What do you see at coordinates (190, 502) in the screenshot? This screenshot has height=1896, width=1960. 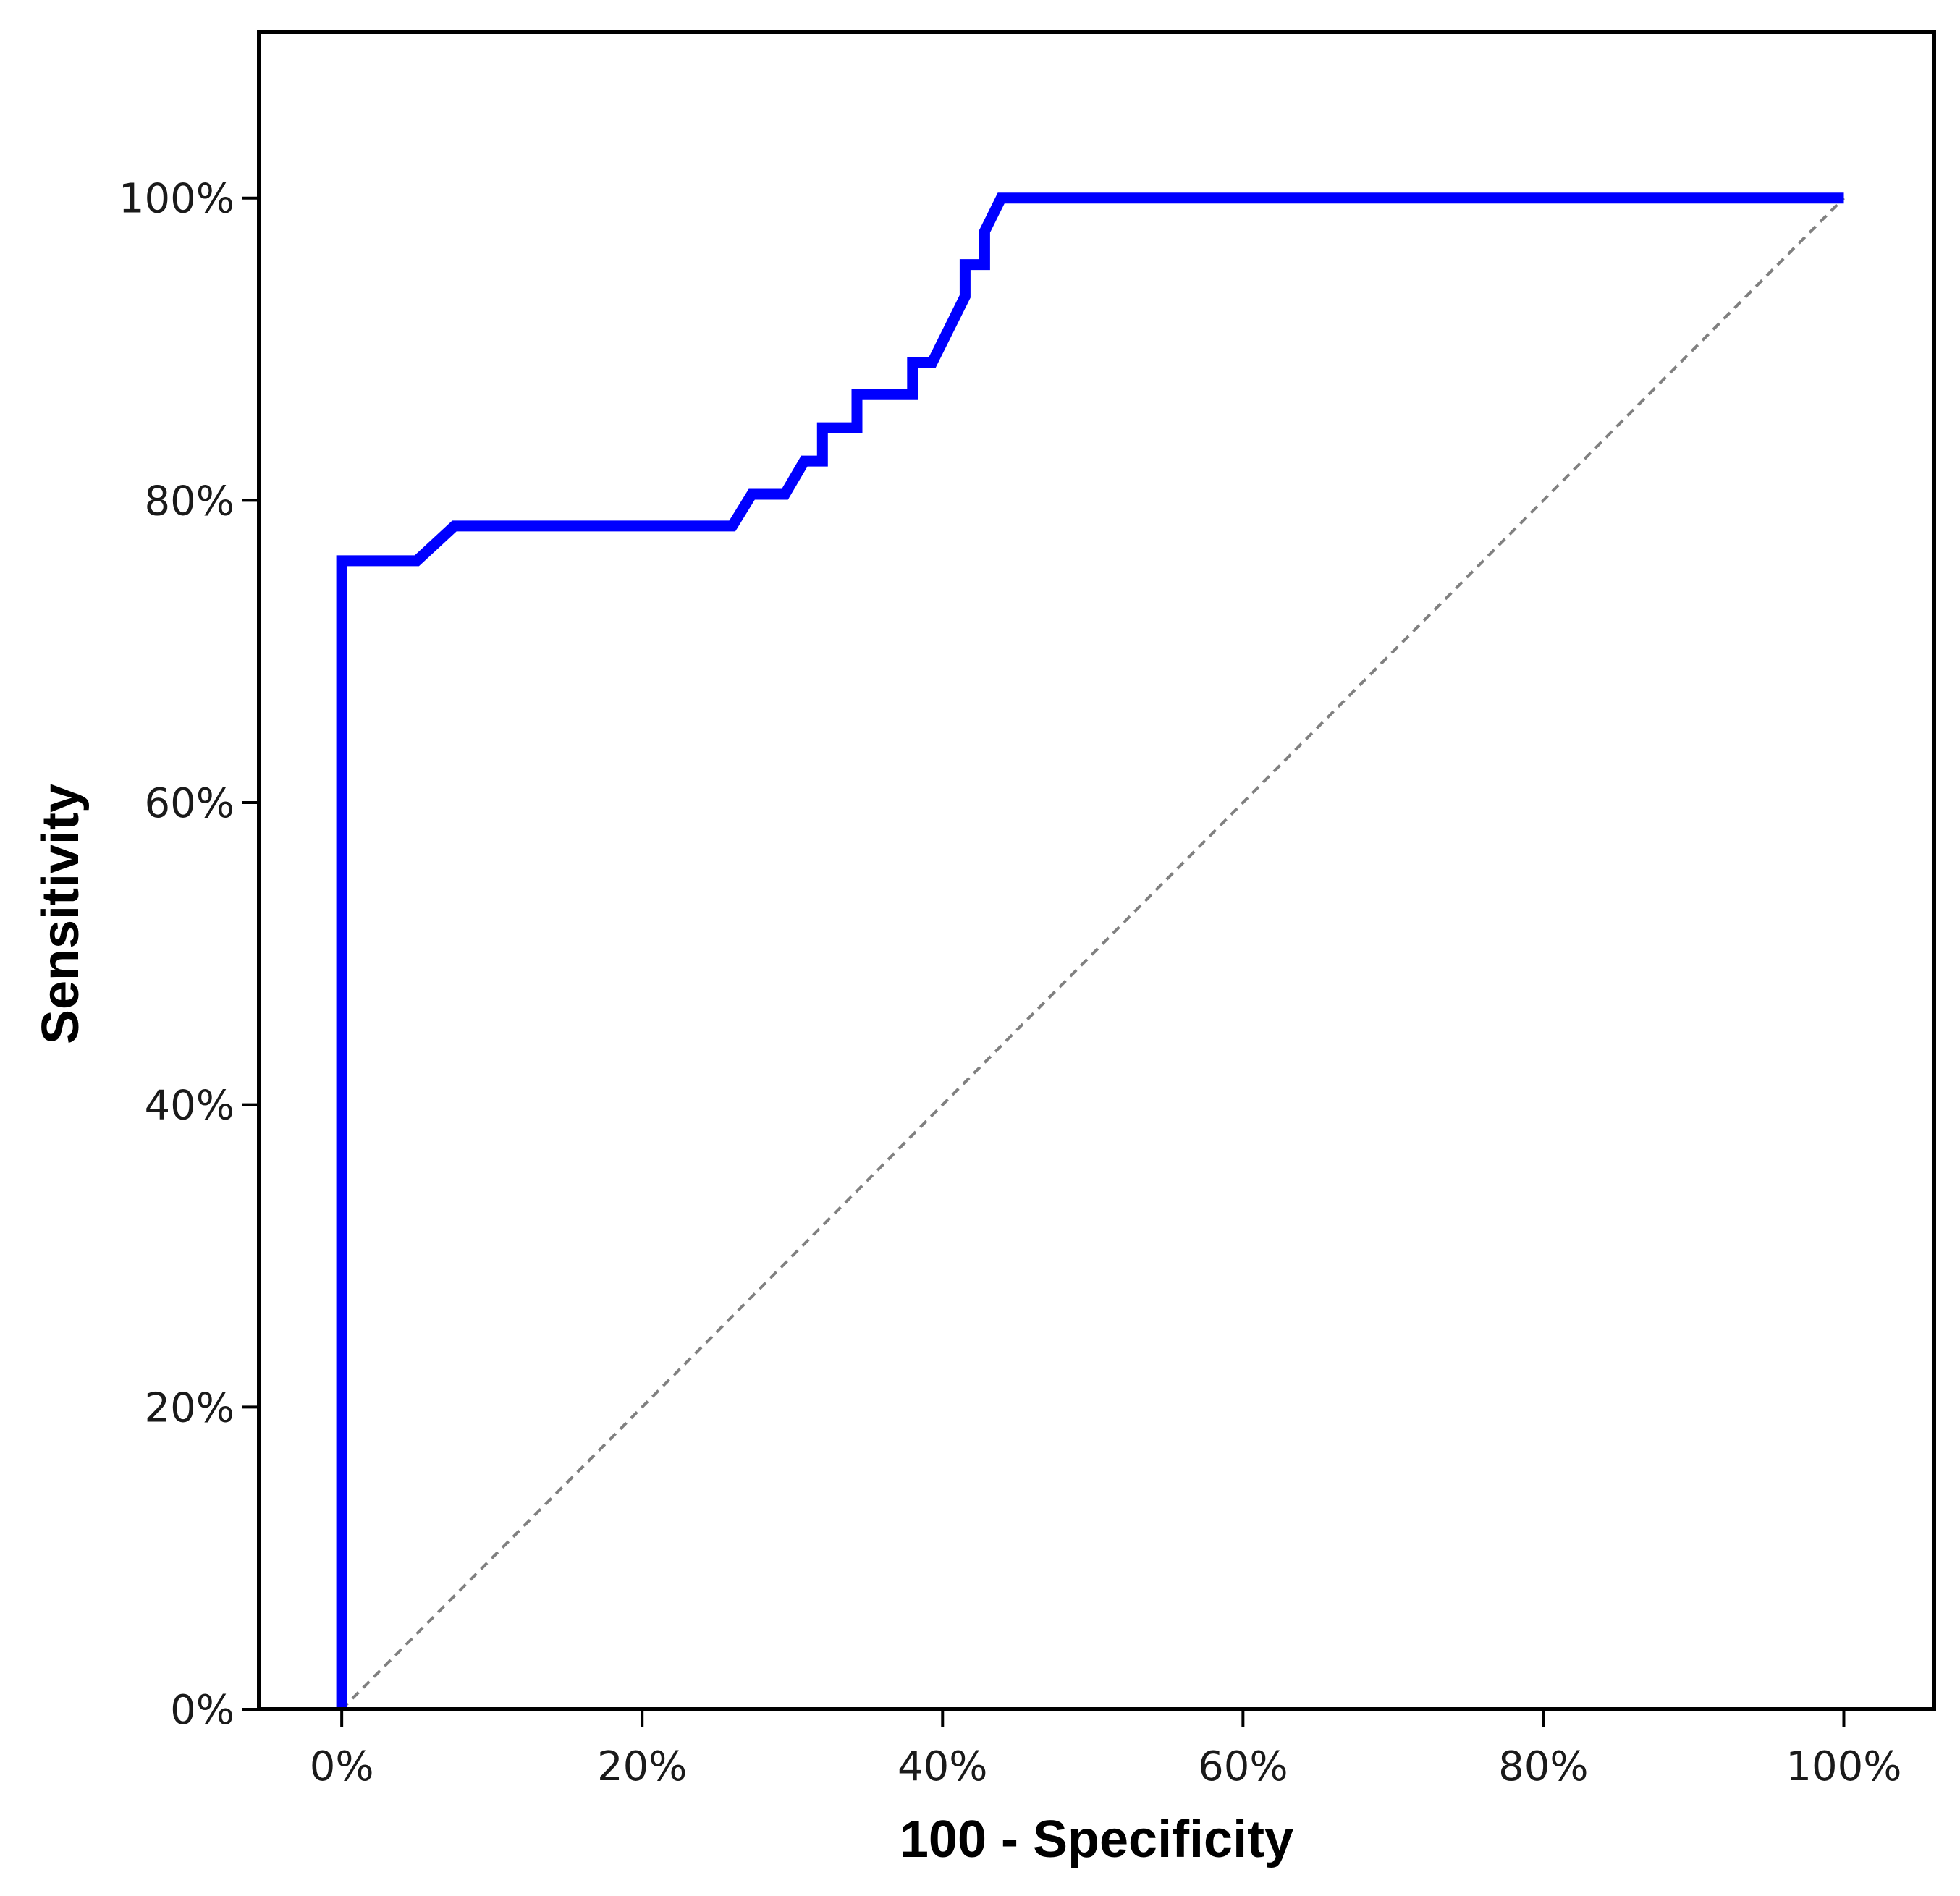 I see `y-tick-label: 80%` at bounding box center [190, 502].